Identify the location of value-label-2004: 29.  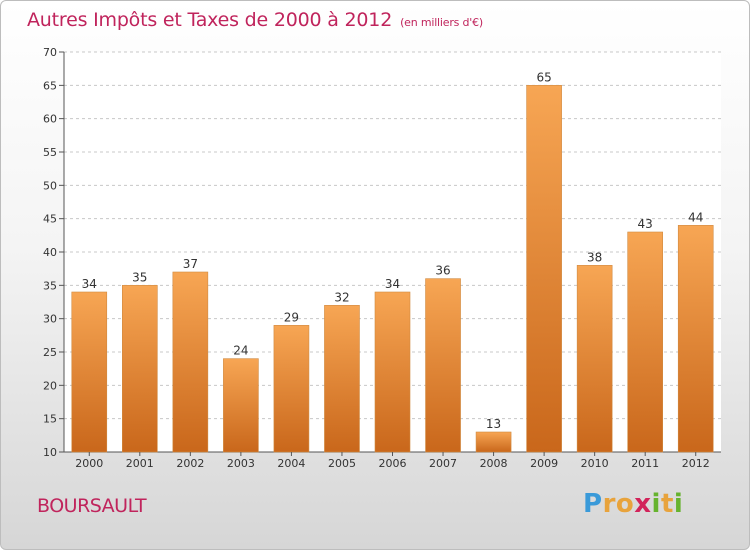
(291, 317).